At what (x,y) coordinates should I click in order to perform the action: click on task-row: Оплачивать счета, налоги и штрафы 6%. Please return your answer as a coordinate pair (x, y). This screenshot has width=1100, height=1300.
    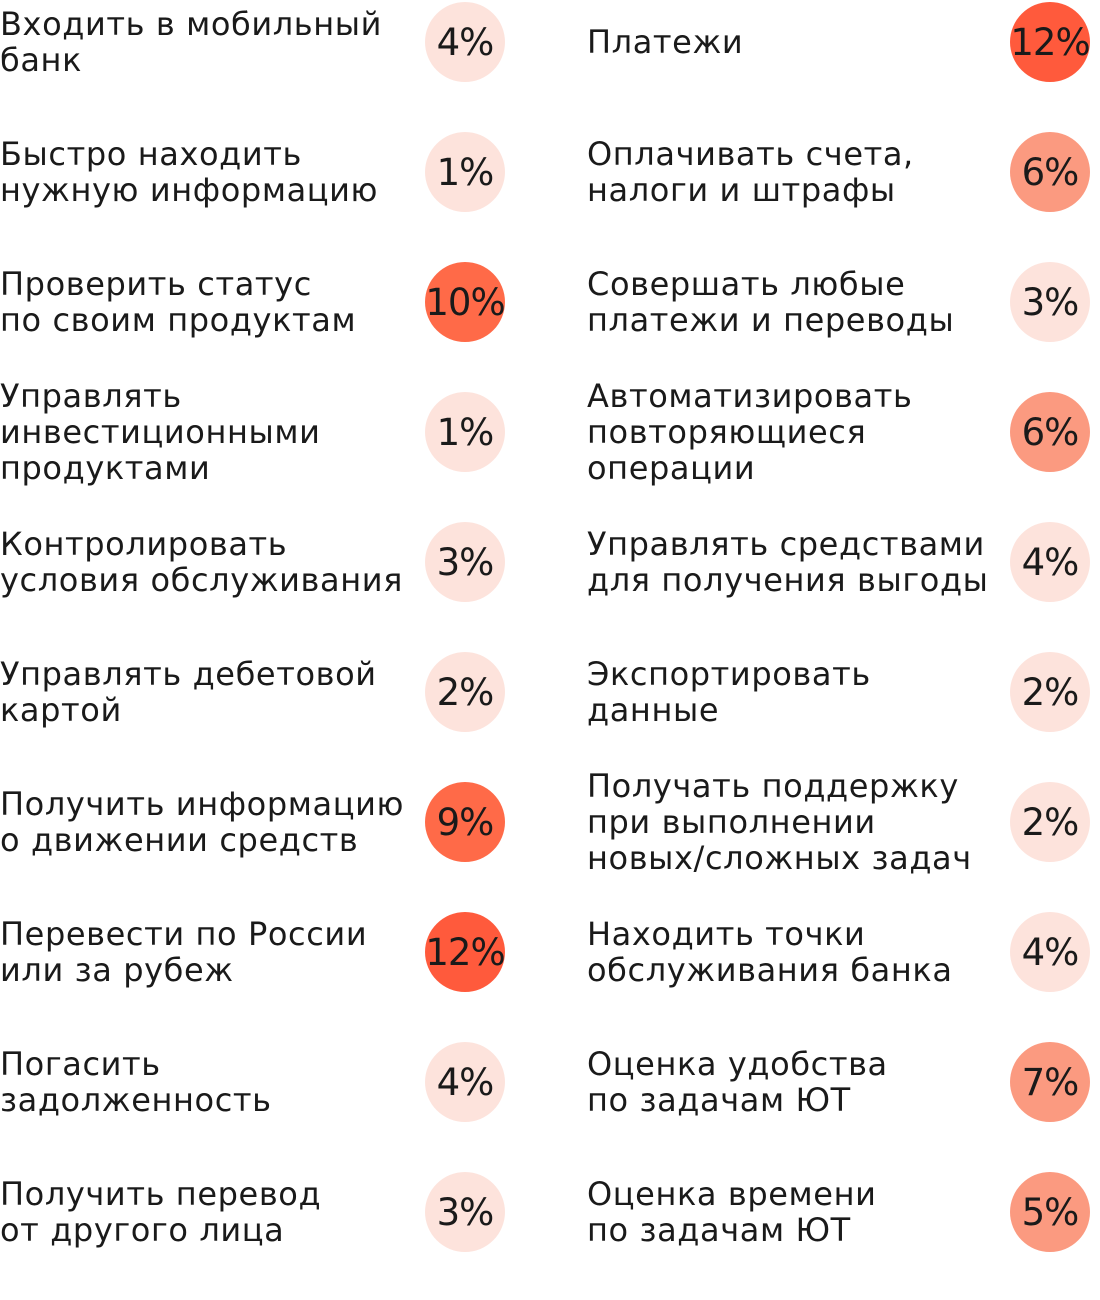
    Looking at the image, I should click on (842, 172).